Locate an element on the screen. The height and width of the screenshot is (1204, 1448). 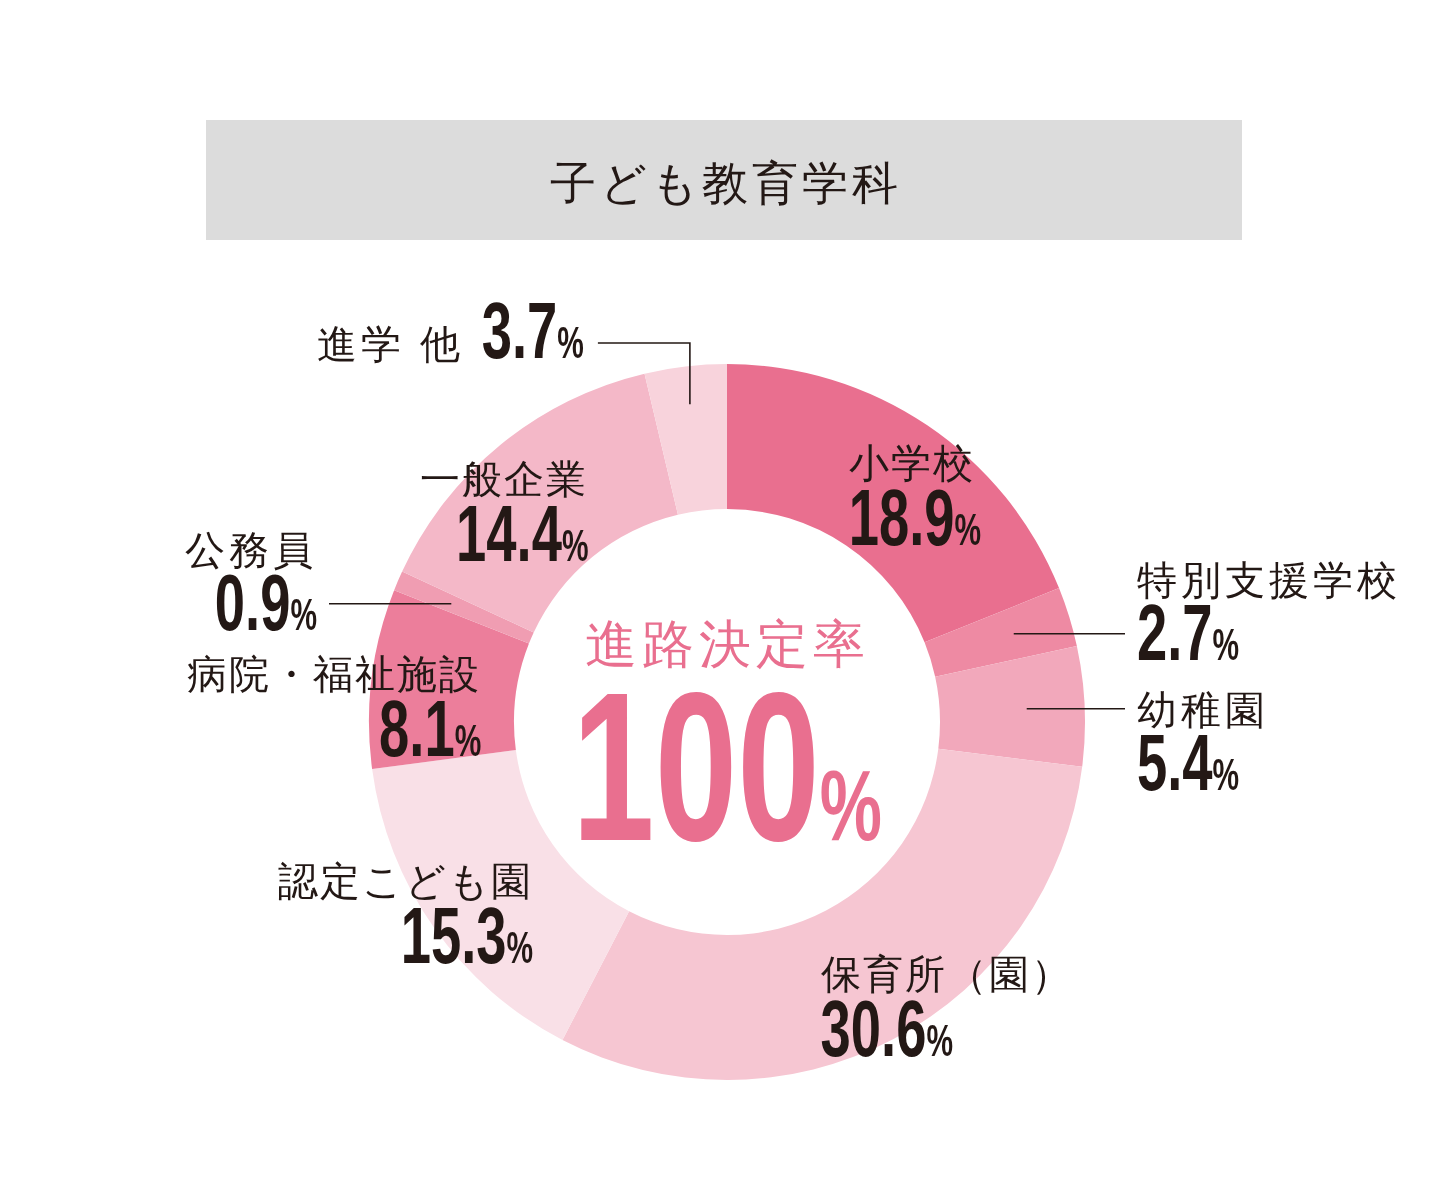
slice-label: 進学 他 is located at coordinates (390, 344).